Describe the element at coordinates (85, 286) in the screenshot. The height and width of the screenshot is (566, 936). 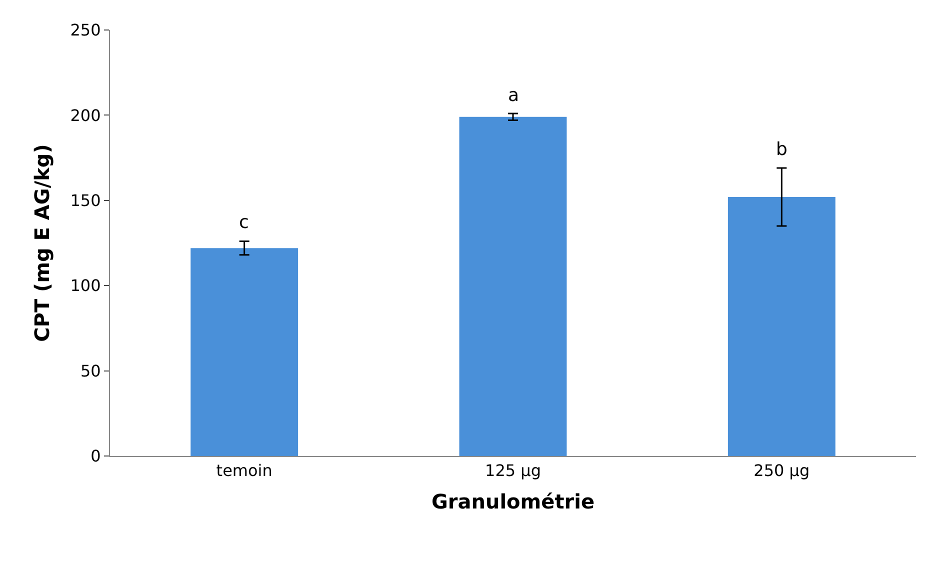
I see `y-tick-label: 100` at that location.